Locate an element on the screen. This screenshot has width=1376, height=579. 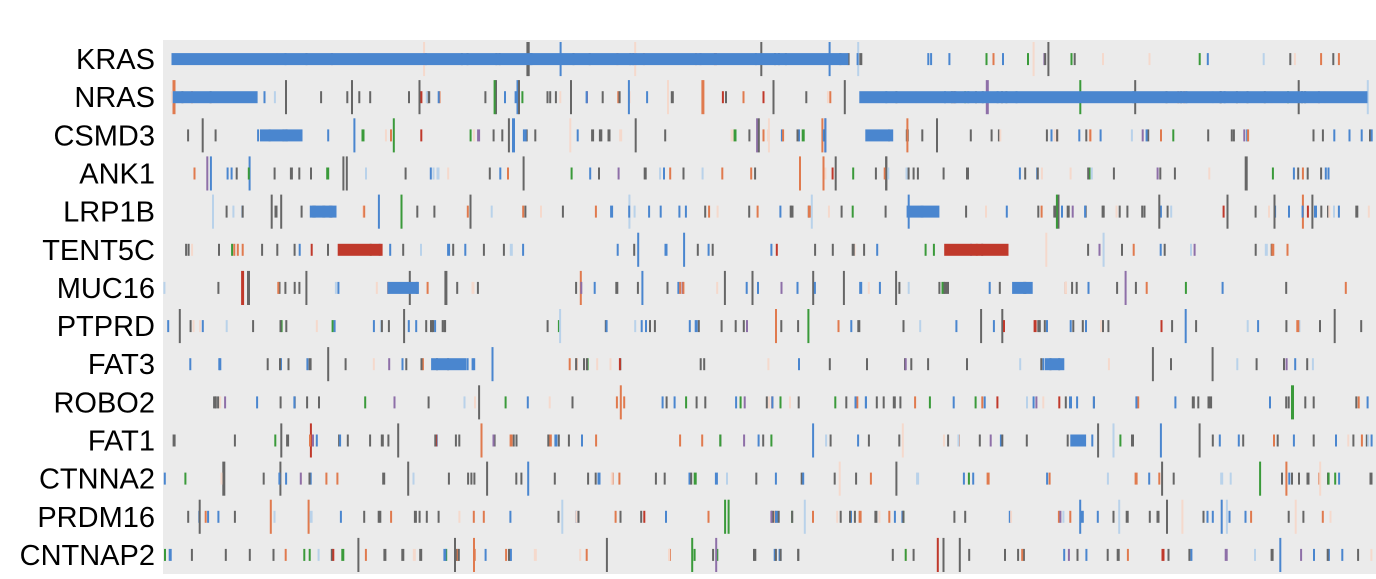
gene-label-muc16: MUC16 is located at coordinates (106, 289).